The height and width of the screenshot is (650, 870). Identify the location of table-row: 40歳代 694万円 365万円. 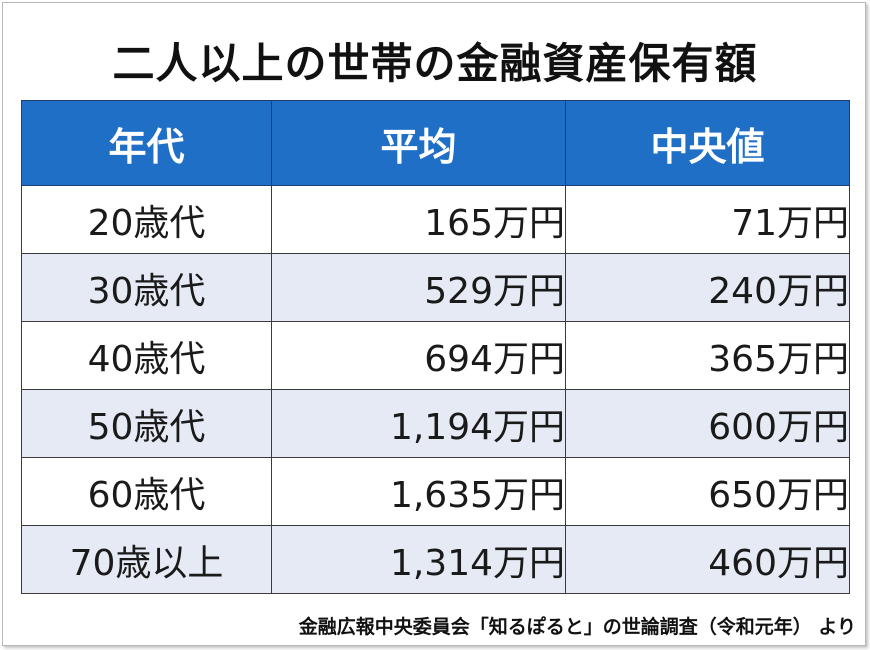
(435, 355).